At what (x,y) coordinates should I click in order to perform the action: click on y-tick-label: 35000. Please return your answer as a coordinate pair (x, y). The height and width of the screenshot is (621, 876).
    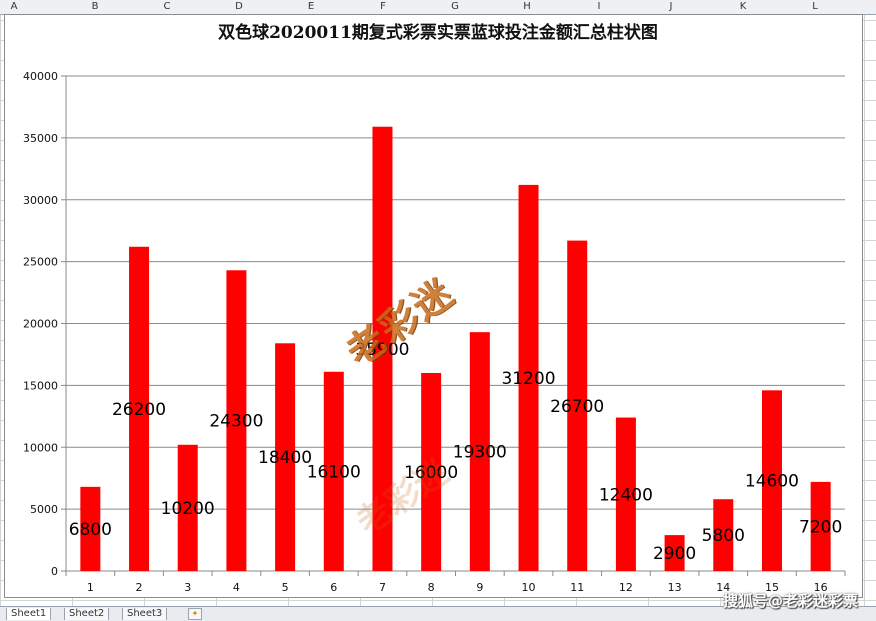
    Looking at the image, I should click on (40, 138).